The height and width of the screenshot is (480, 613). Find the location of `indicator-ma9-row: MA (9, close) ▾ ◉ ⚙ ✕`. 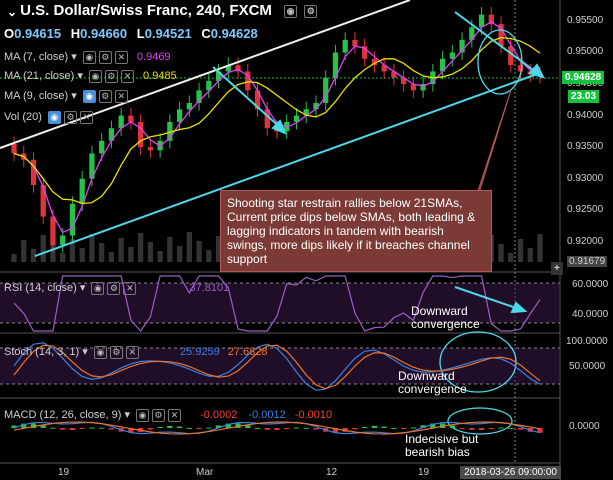

indicator-ma9-row: MA (9, close) ▾ ◉ ⚙ ✕ is located at coordinates (66, 96).